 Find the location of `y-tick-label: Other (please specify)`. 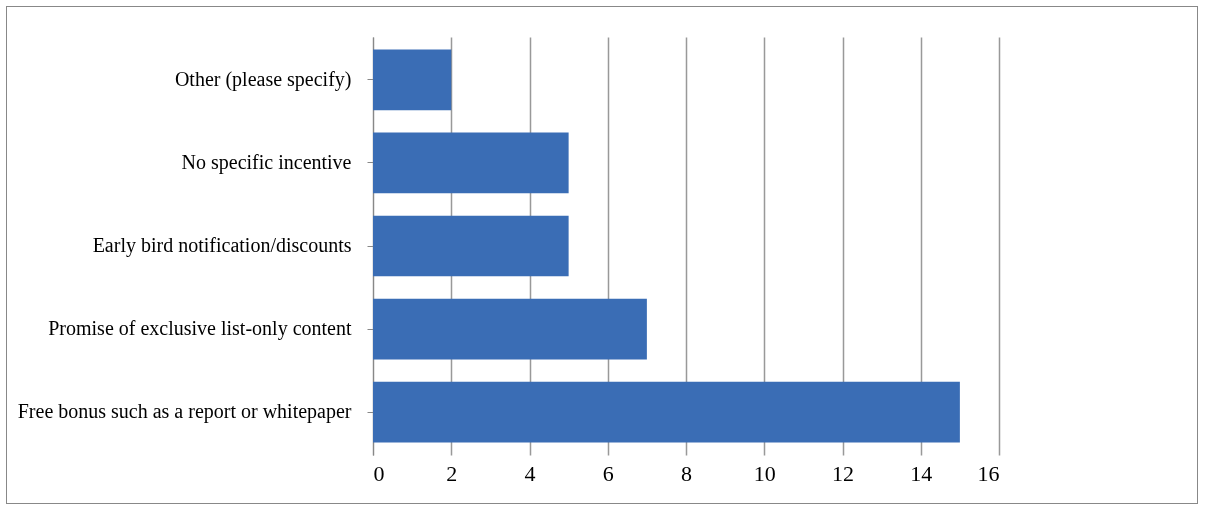

y-tick-label: Other (please specify) is located at coordinates (263, 79).